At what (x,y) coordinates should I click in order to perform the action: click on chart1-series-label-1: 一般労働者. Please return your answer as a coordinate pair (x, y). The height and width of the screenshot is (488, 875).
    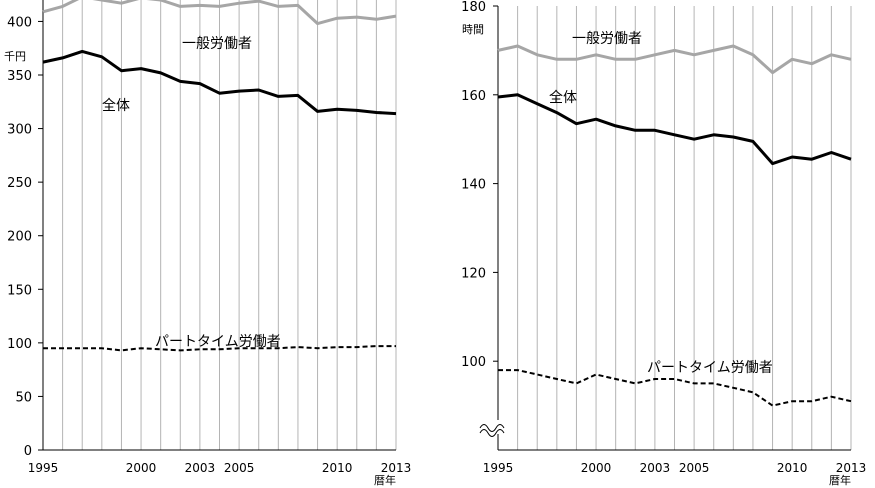
    Looking at the image, I should click on (217, 44).